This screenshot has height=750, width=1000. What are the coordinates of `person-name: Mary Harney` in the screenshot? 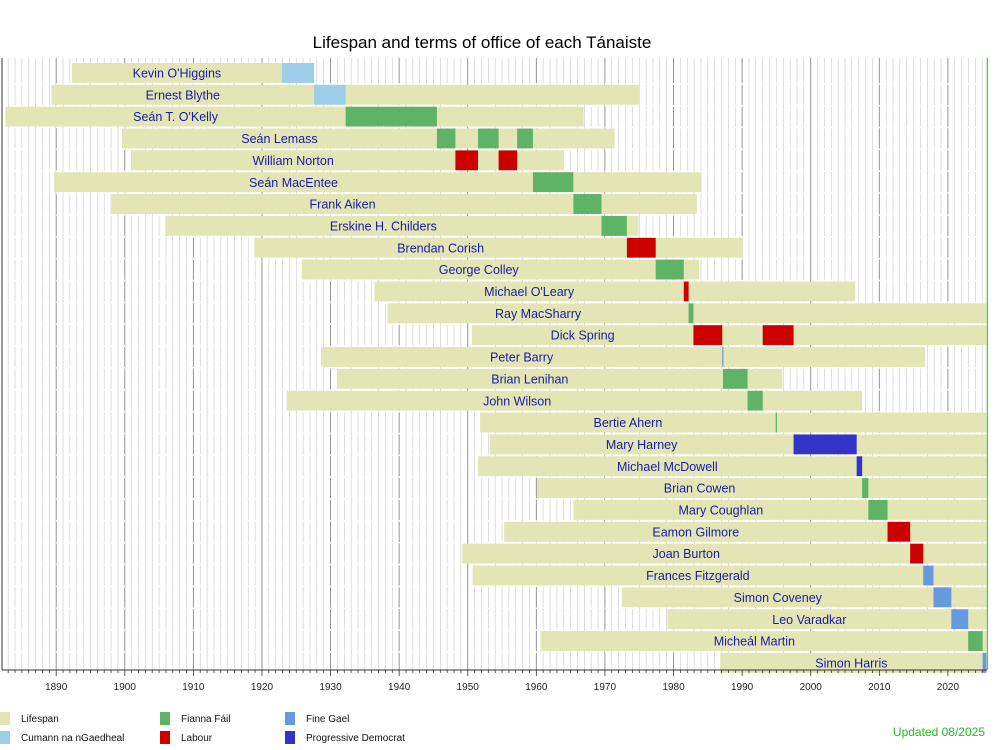 It's located at (642, 445).